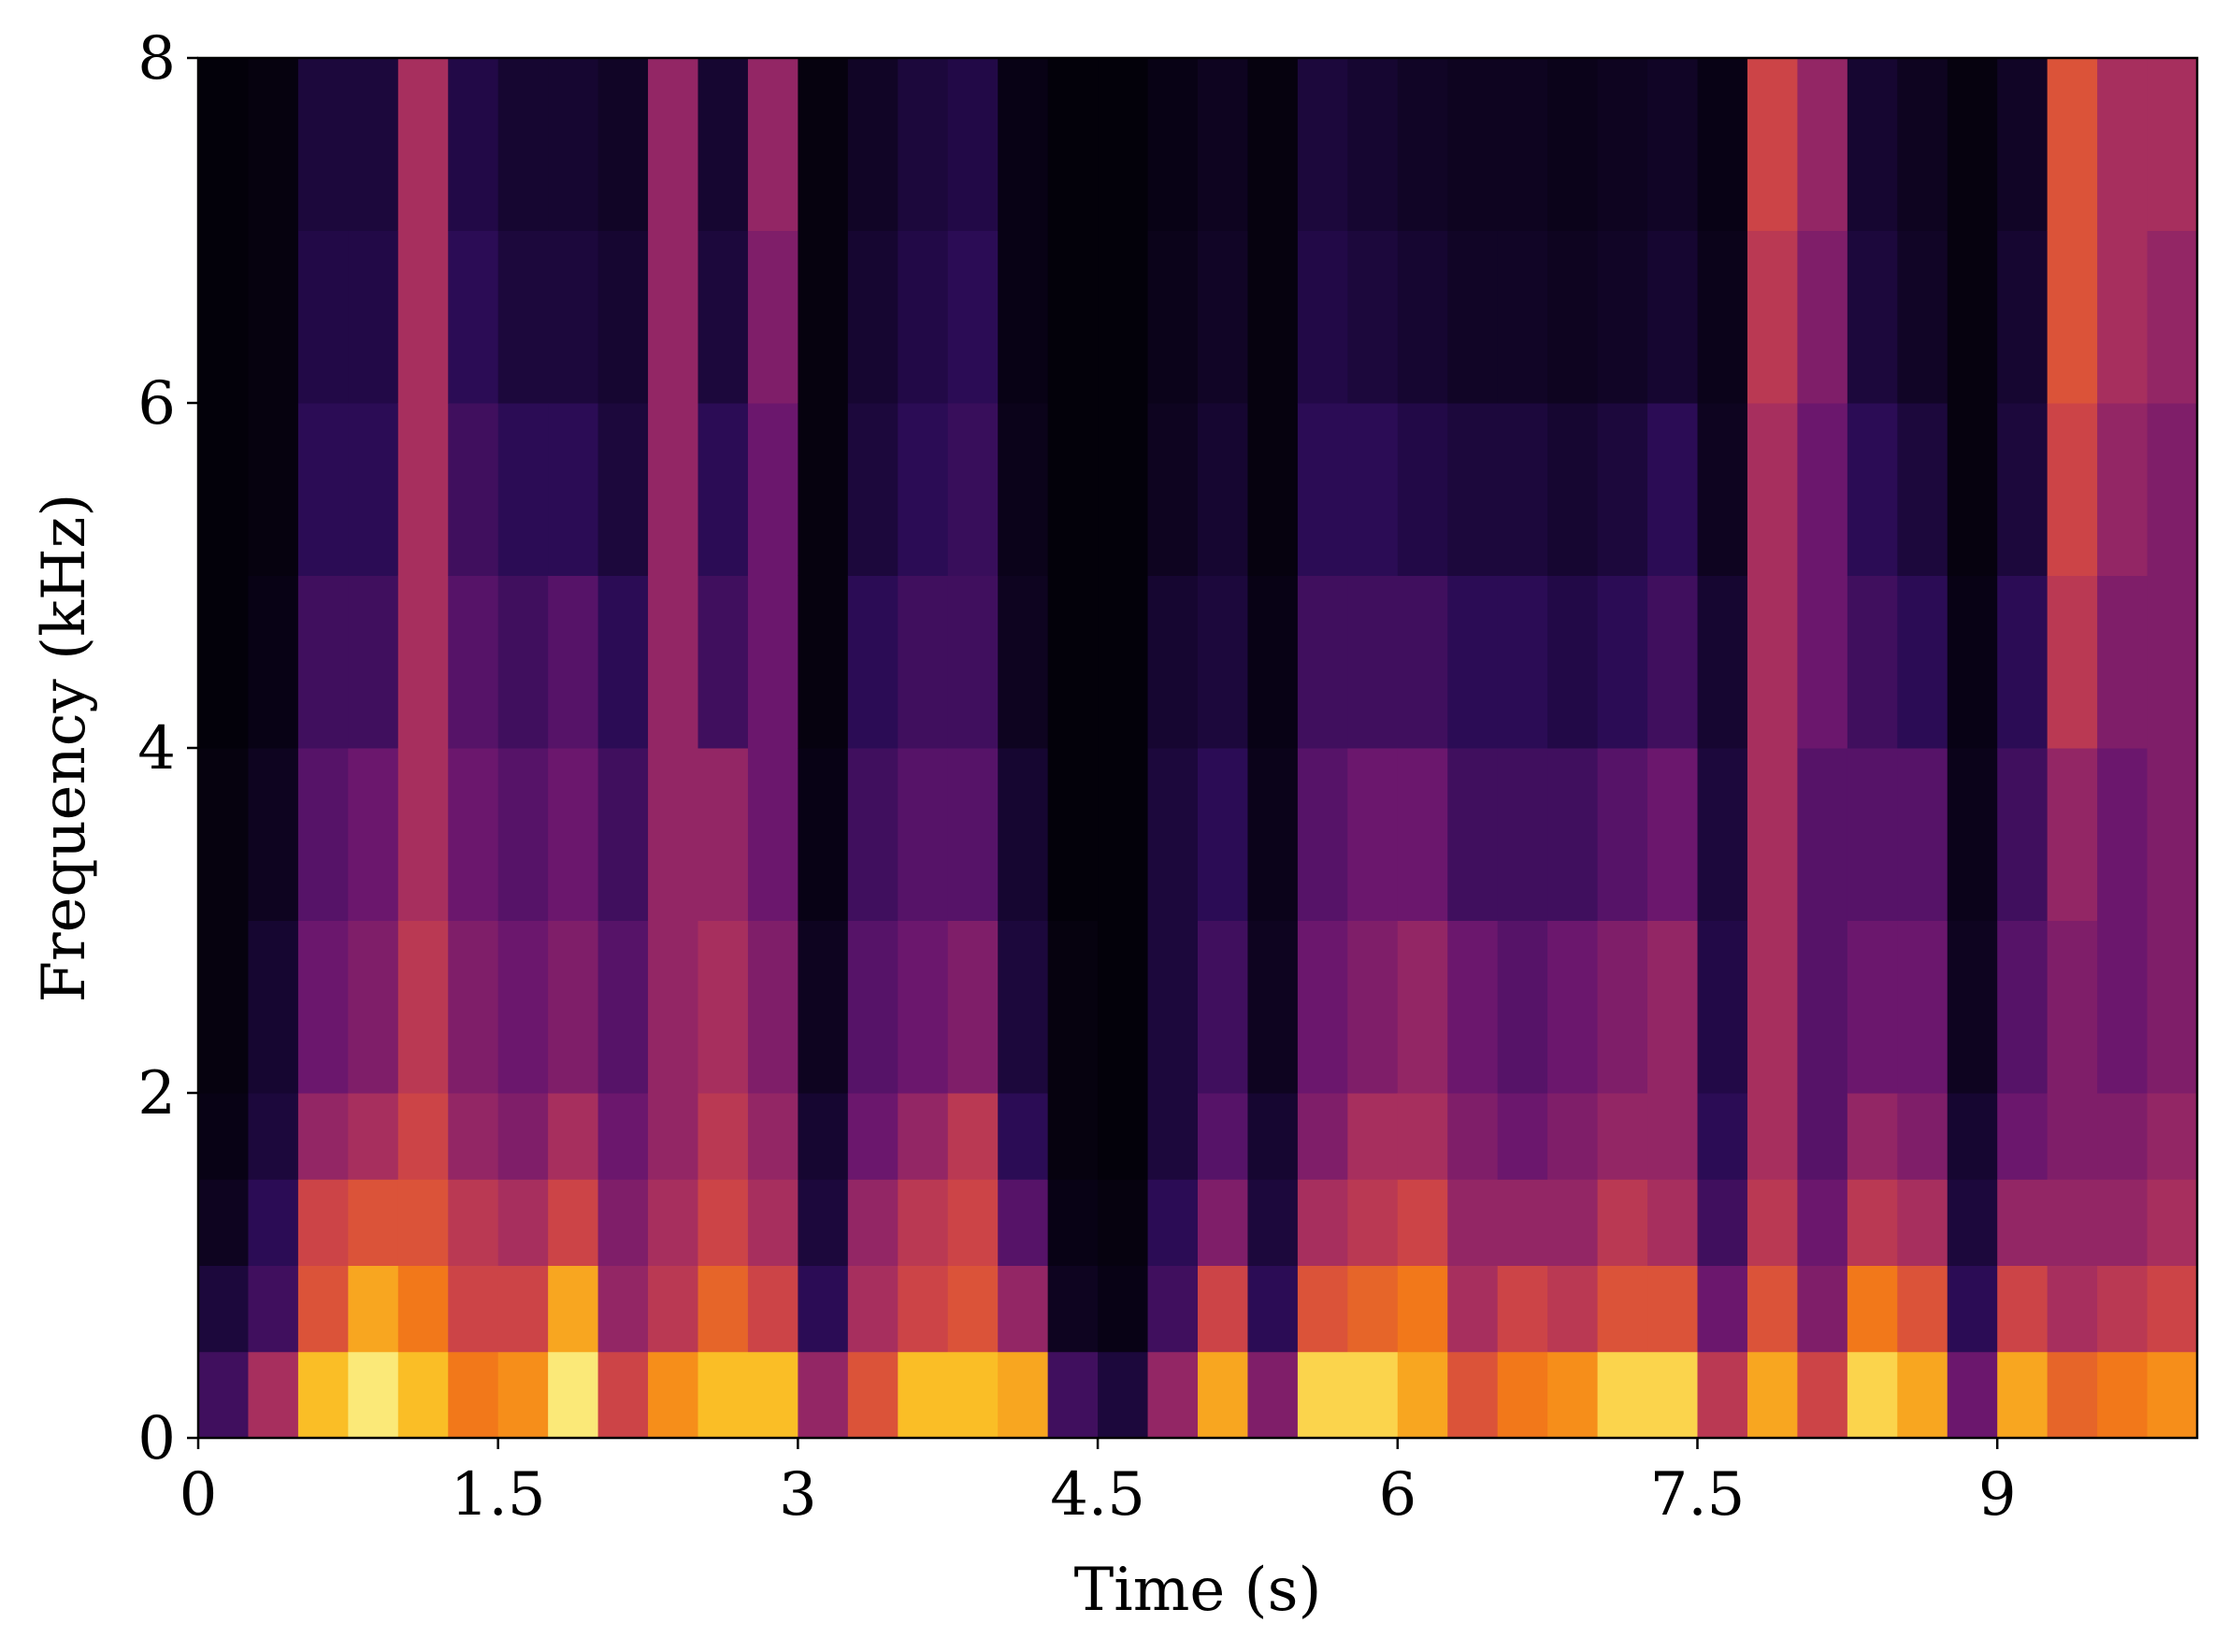  What do you see at coordinates (1698, 1495) in the screenshot?
I see `x-tick-label: 7.5` at bounding box center [1698, 1495].